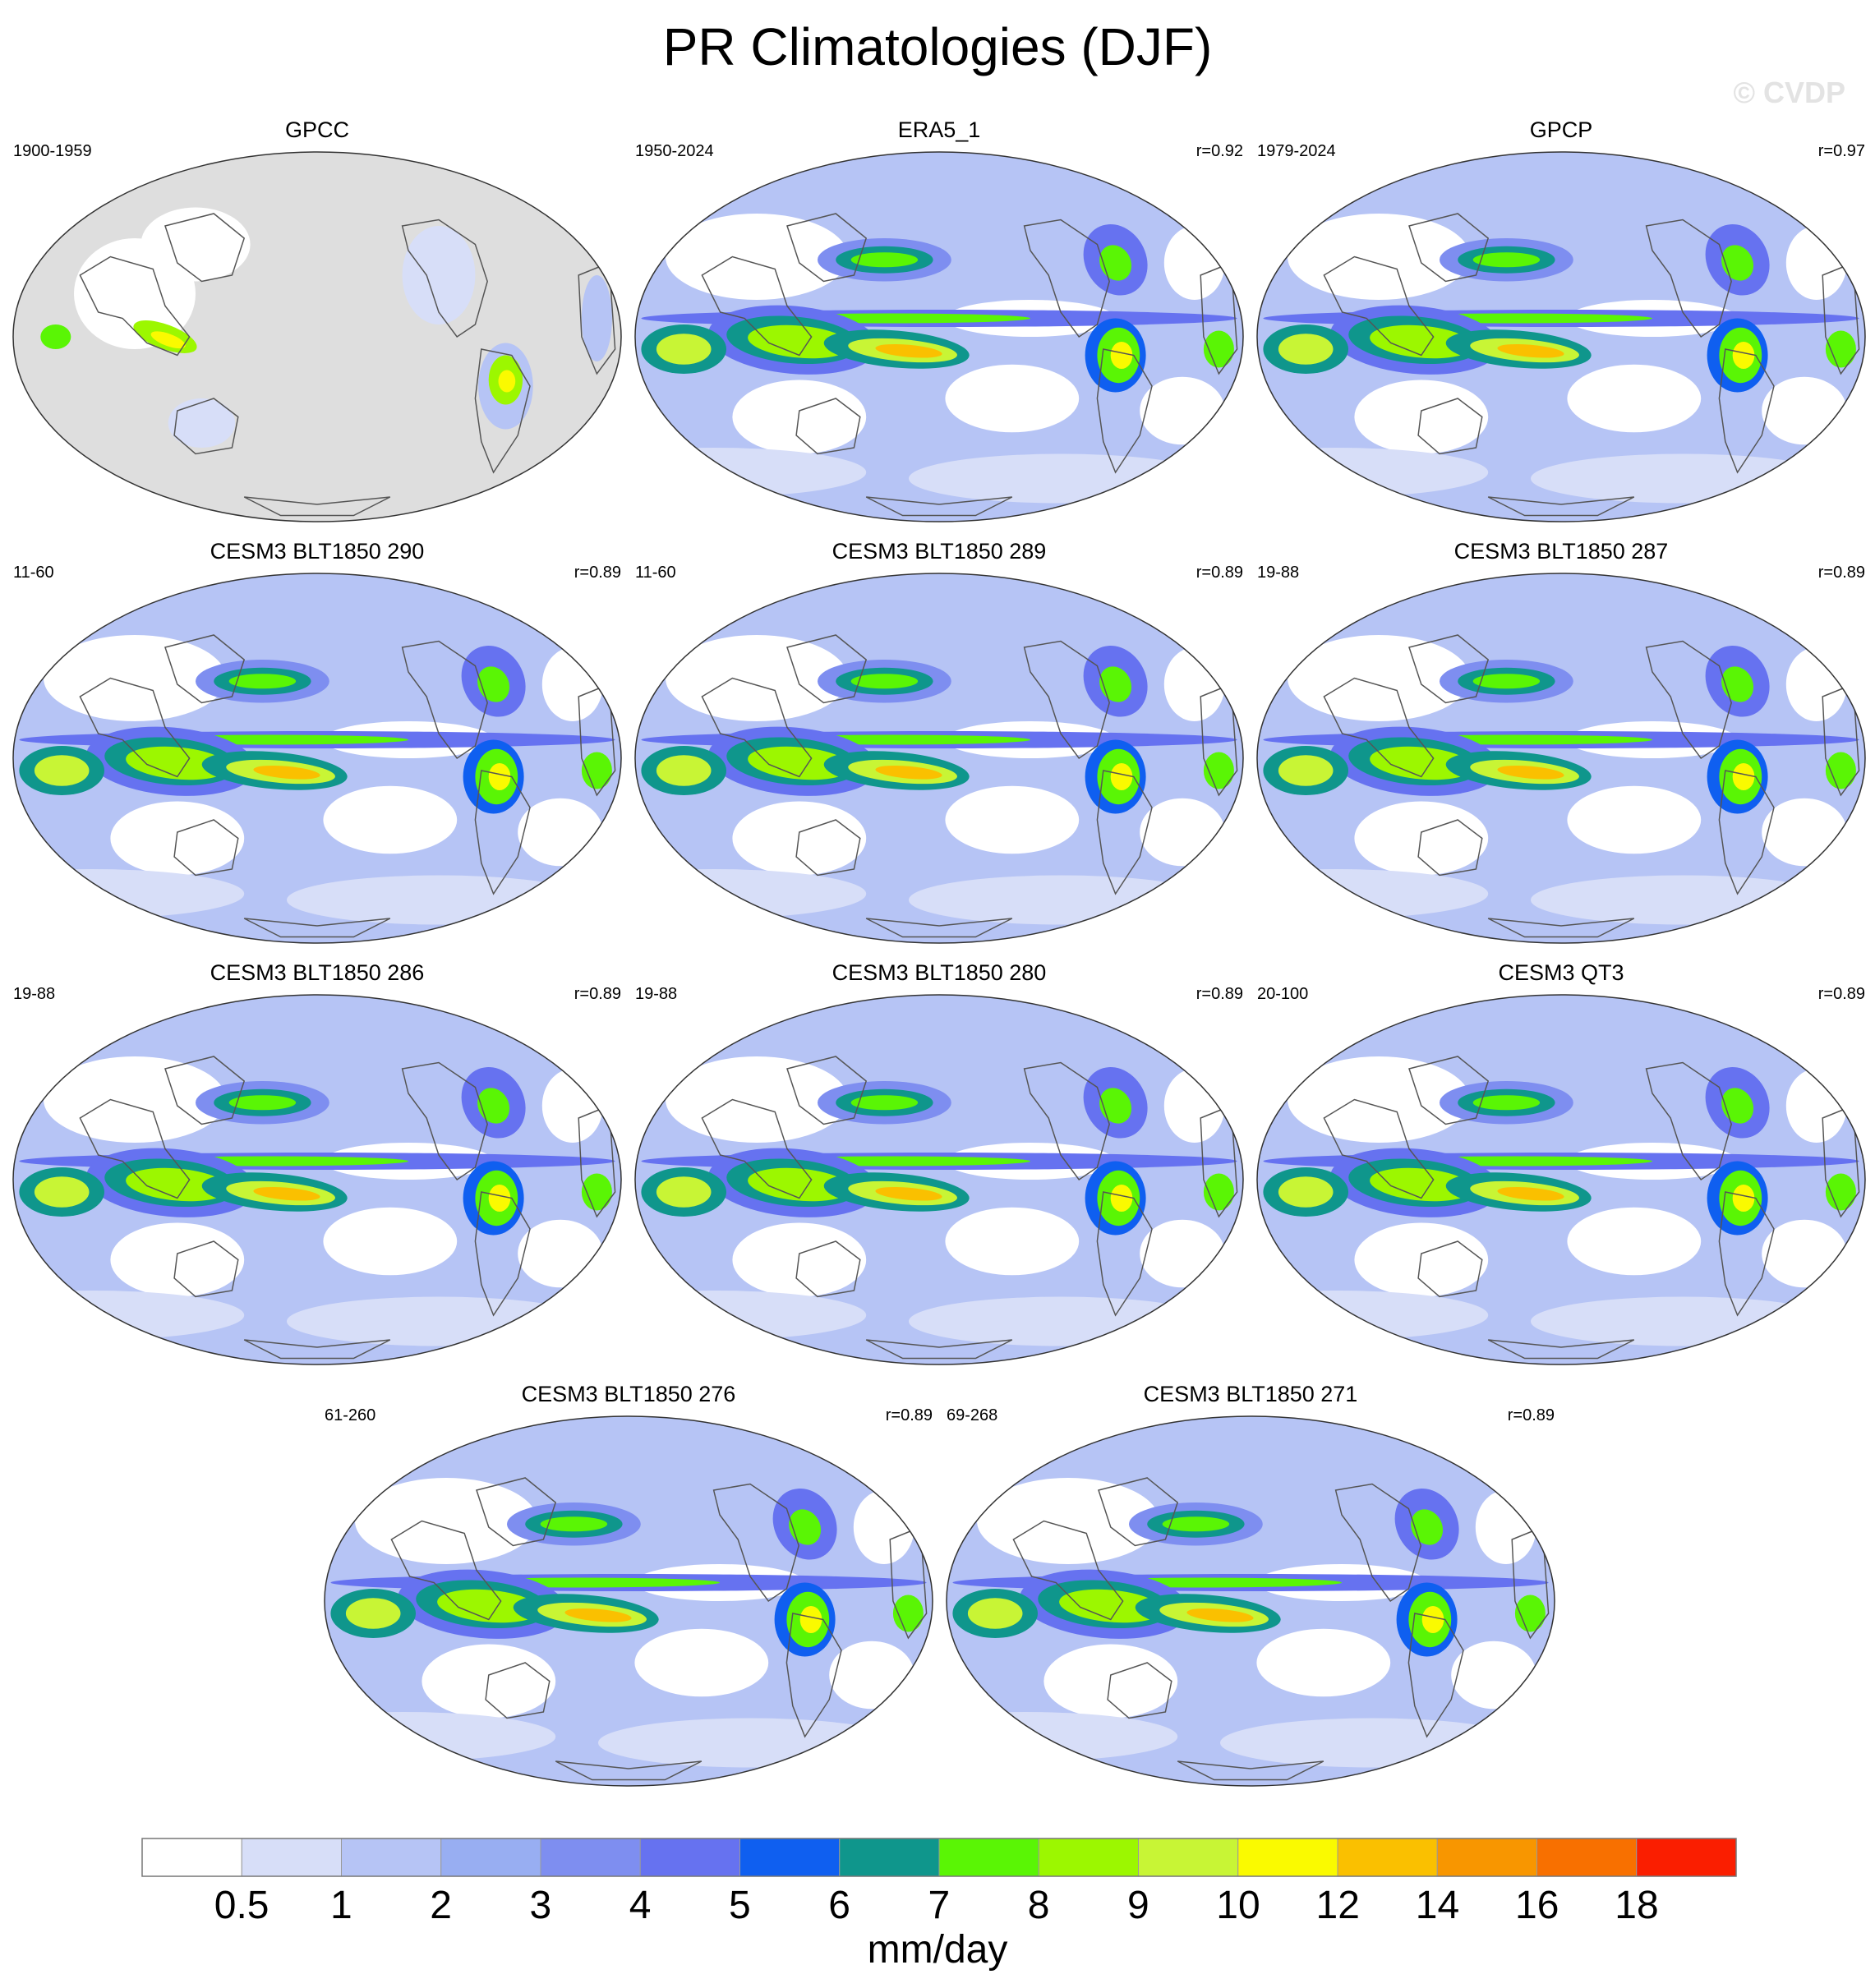  I want to click on colorbar-frame, so click(939, 1857).